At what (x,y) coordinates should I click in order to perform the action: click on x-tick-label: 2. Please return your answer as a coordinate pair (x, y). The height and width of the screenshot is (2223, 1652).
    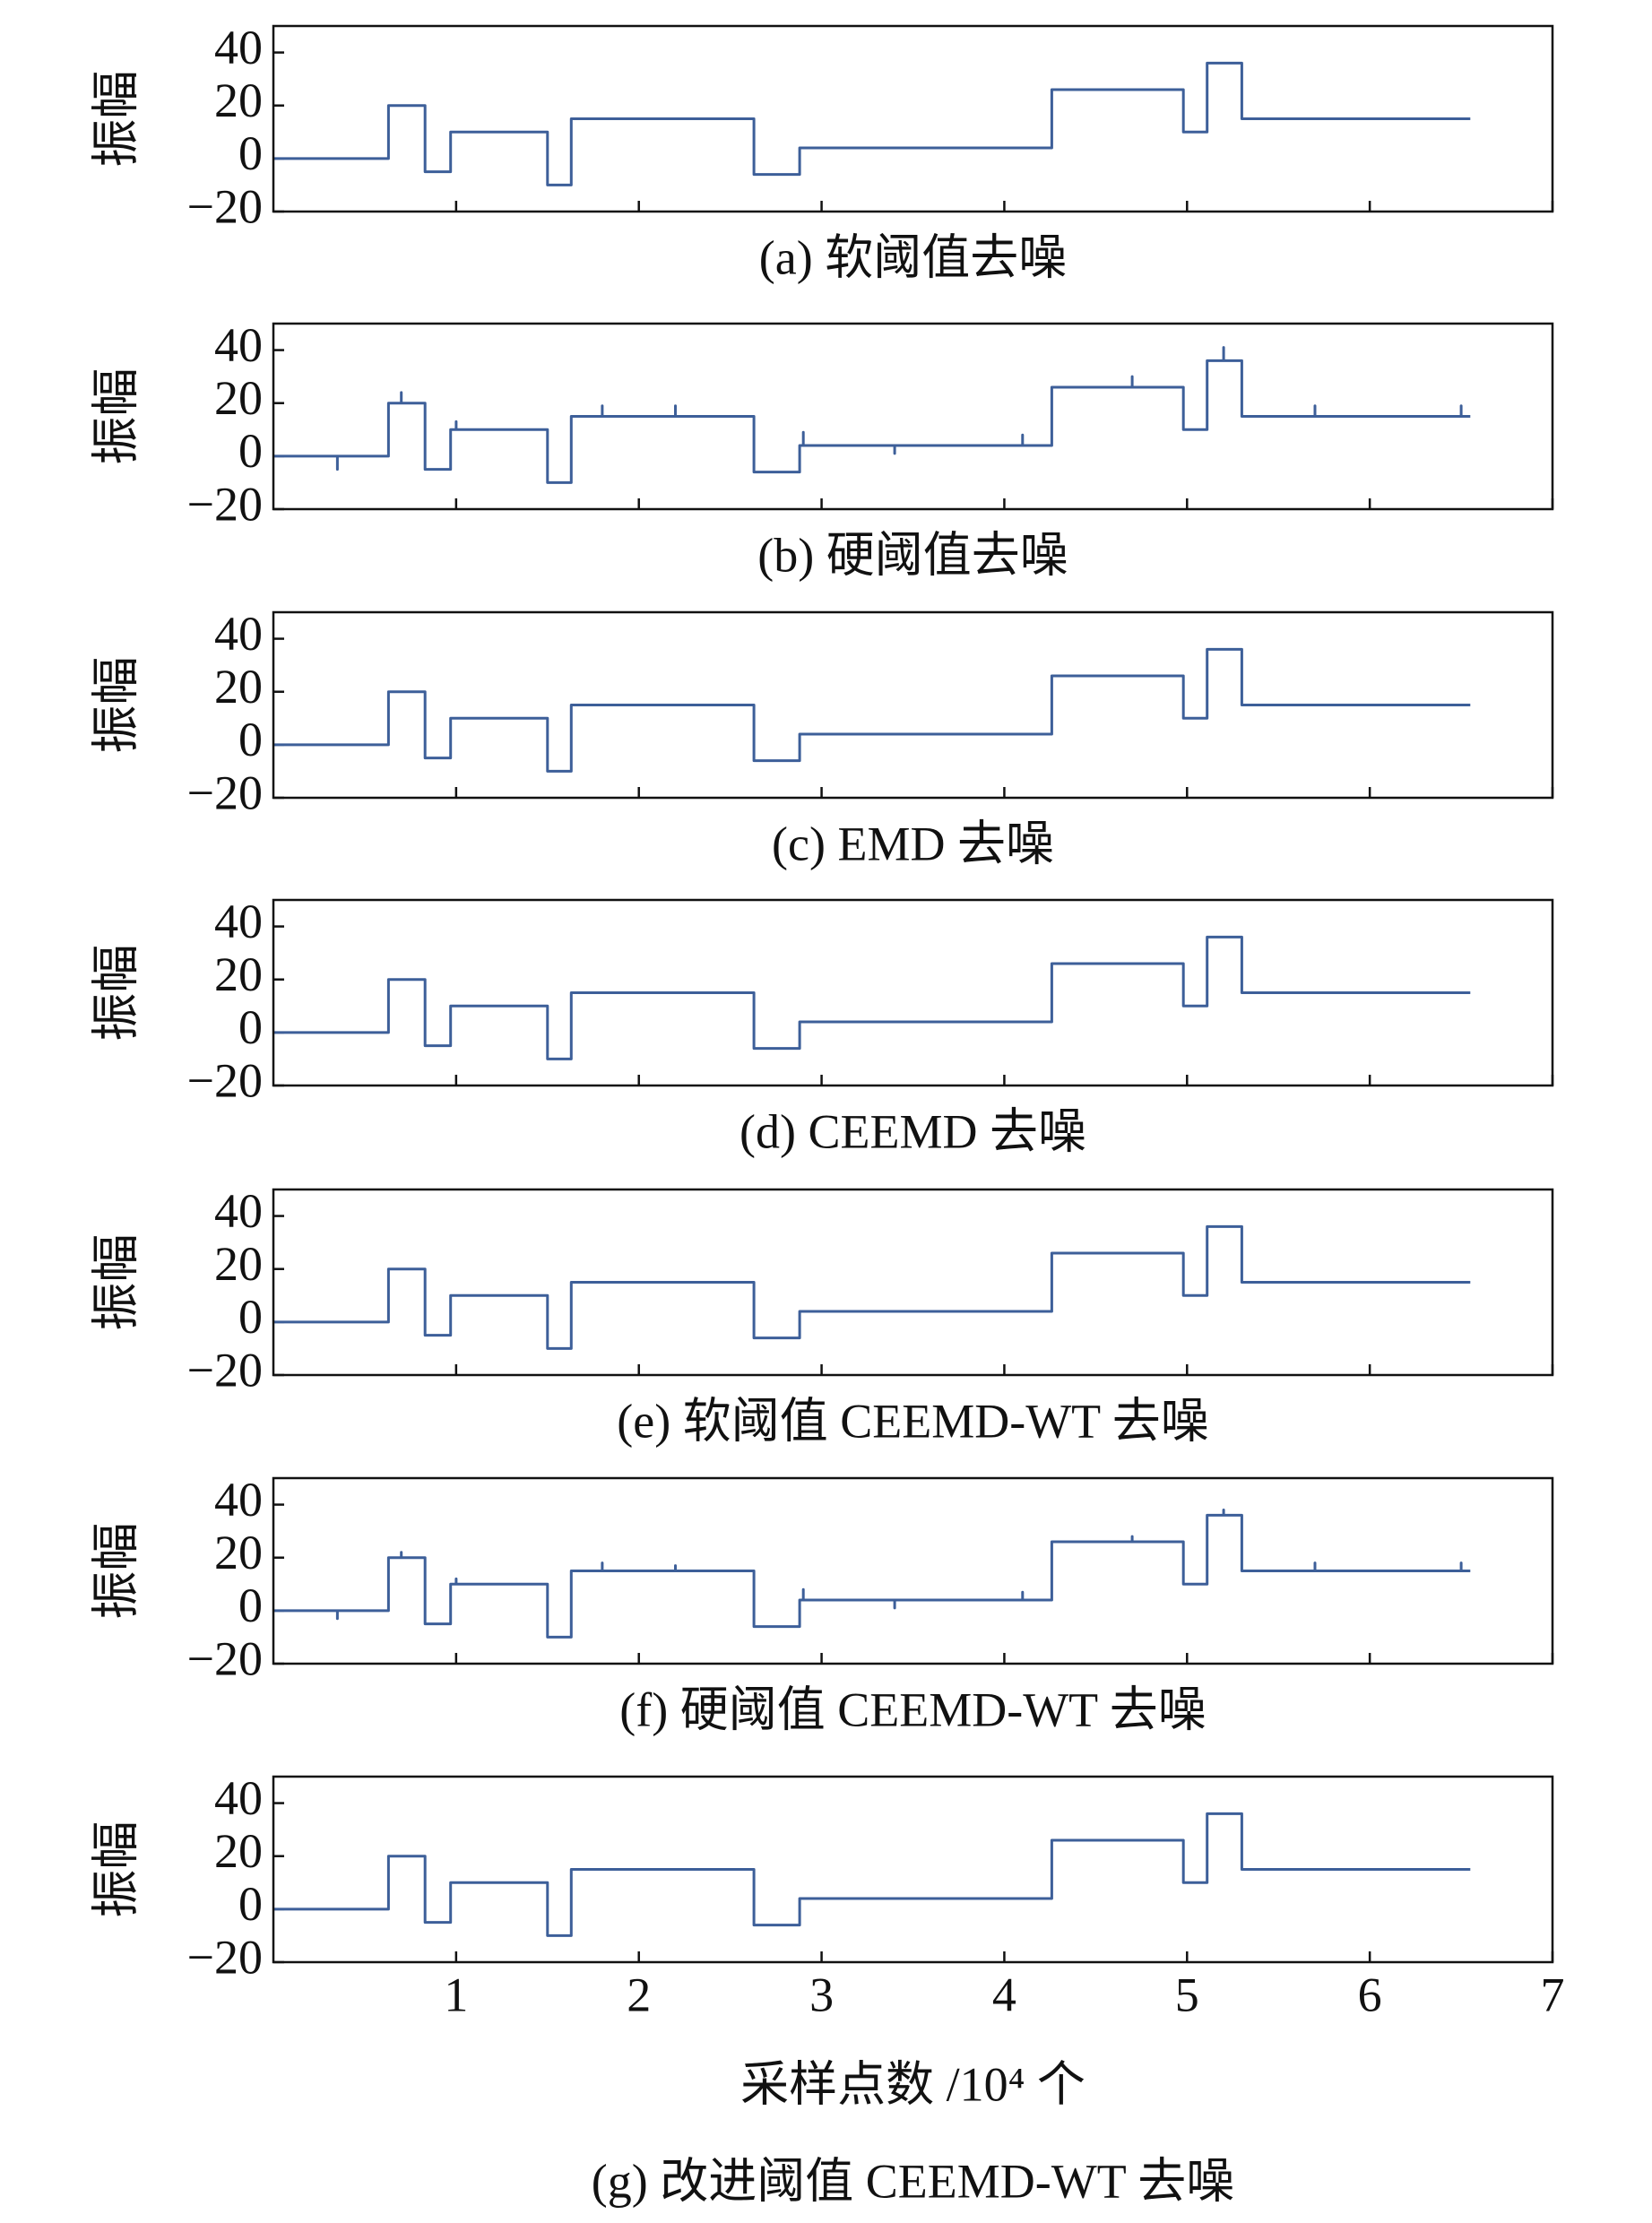
    Looking at the image, I should click on (639, 1995).